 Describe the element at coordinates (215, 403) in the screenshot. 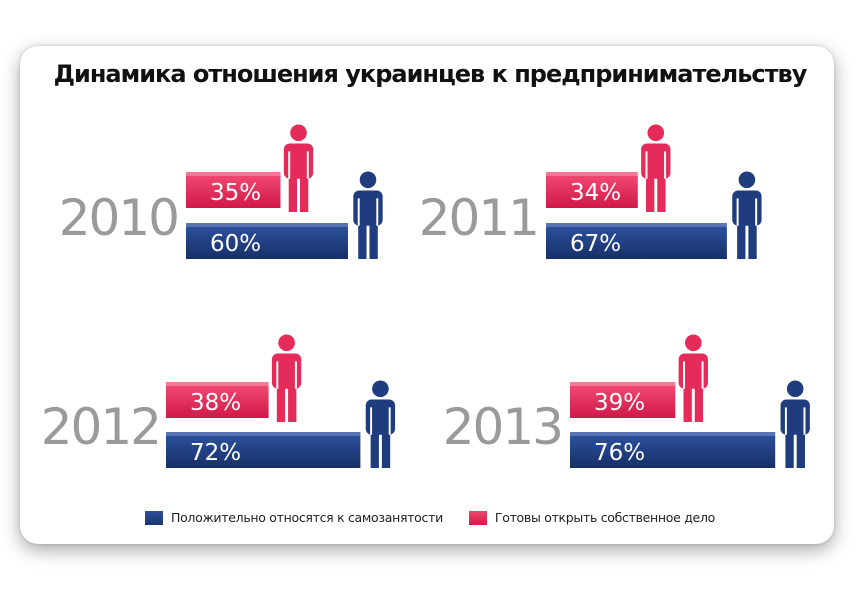

I see `label-ready-2012: 38%` at that location.